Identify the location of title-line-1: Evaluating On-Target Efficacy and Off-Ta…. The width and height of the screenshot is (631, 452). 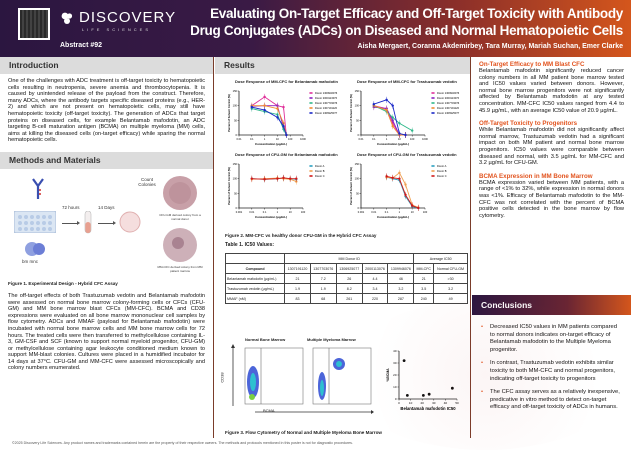
(416, 13).